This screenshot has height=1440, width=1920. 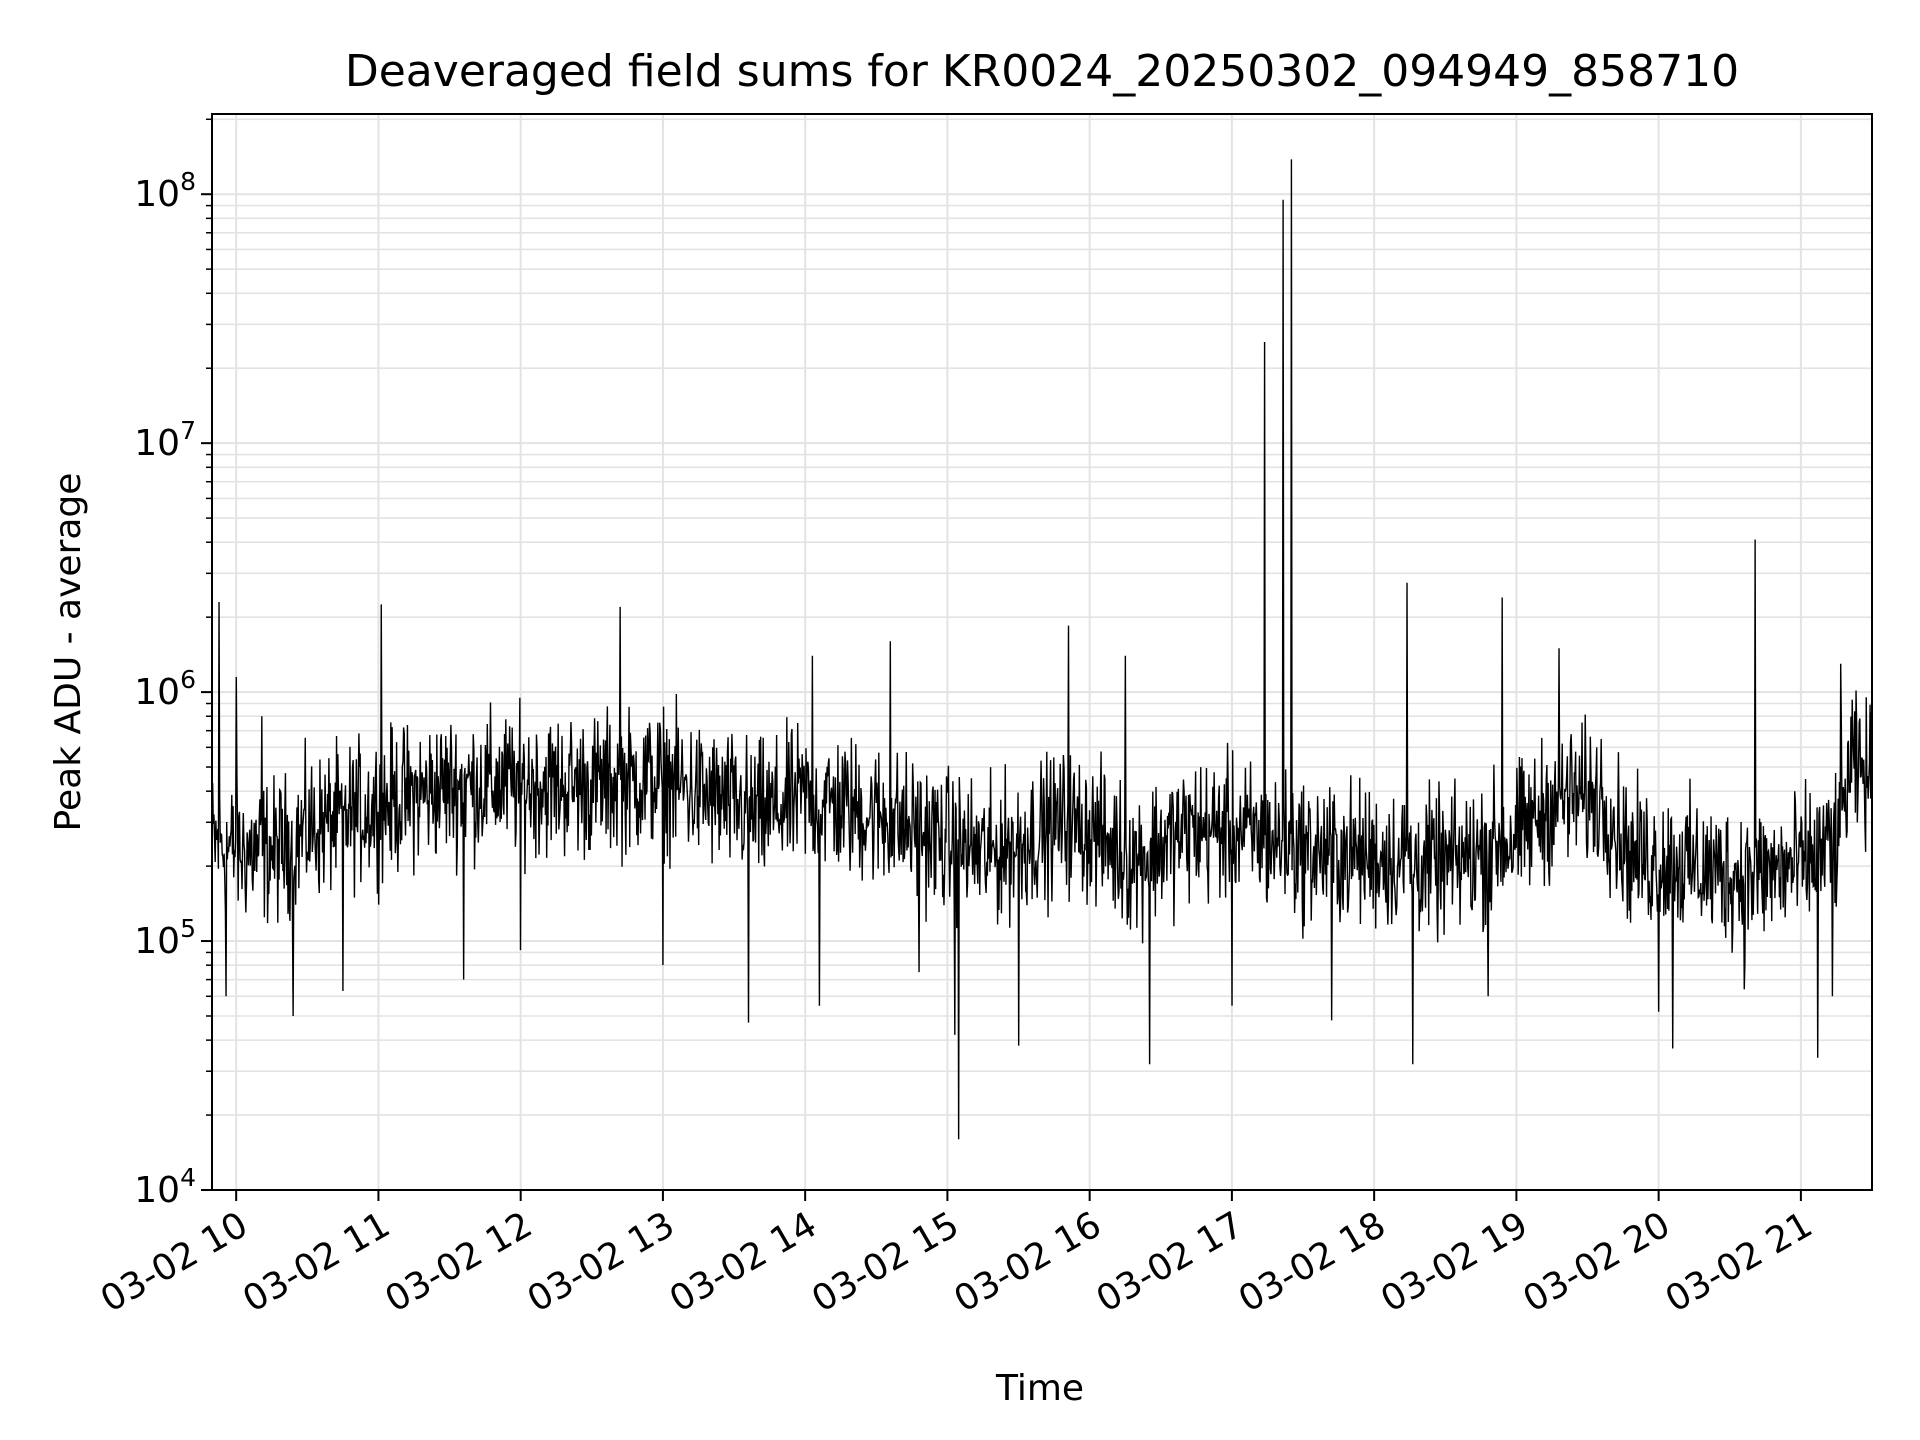 What do you see at coordinates (165, 689) in the screenshot?
I see `y-tick-label: 10⁶` at bounding box center [165, 689].